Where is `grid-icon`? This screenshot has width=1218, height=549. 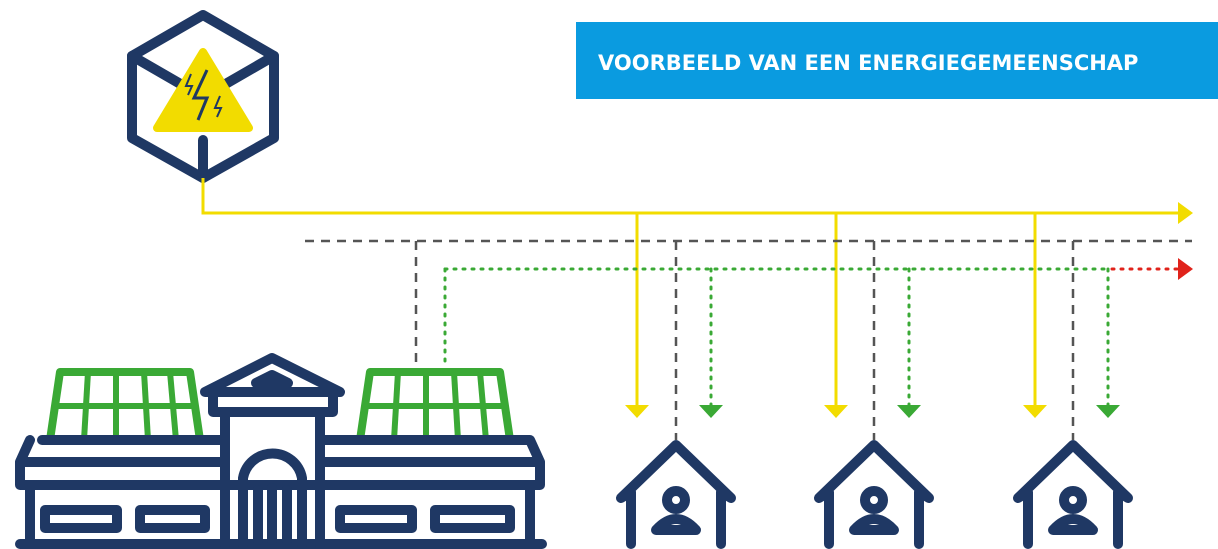 grid-icon is located at coordinates (203, 96).